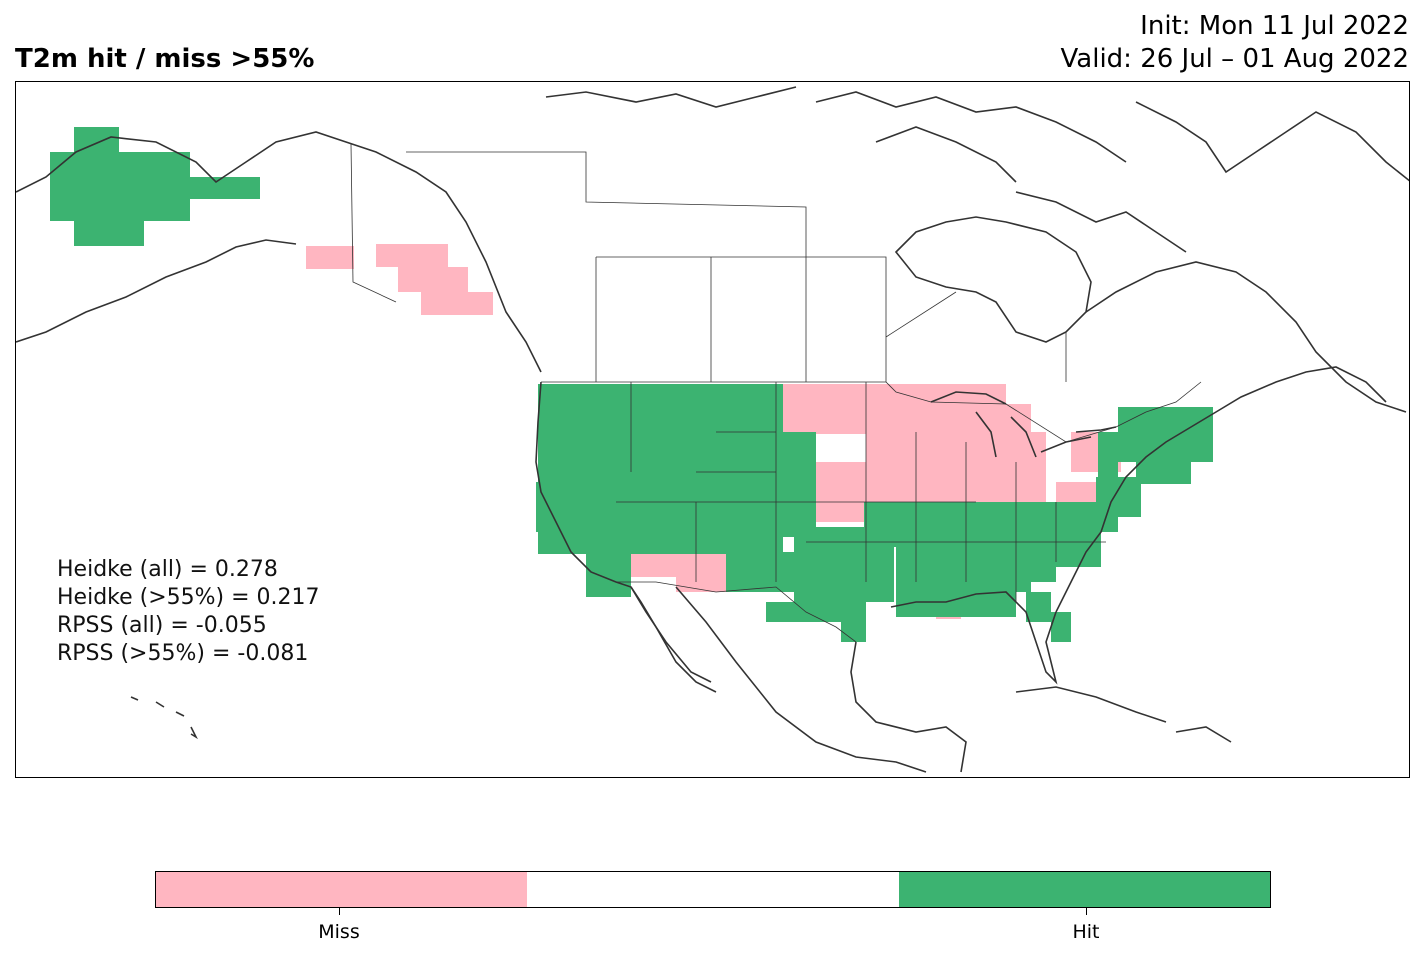  I want to click on colorbar-neutral-segment, so click(713, 889).